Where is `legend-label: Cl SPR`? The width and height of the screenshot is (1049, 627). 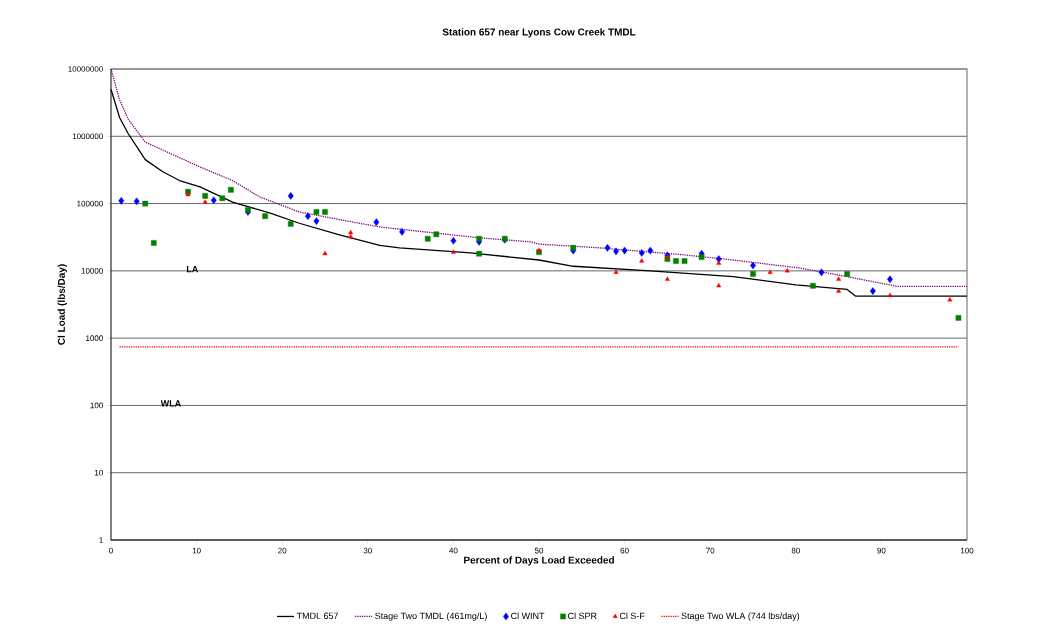 legend-label: Cl SPR is located at coordinates (582, 616).